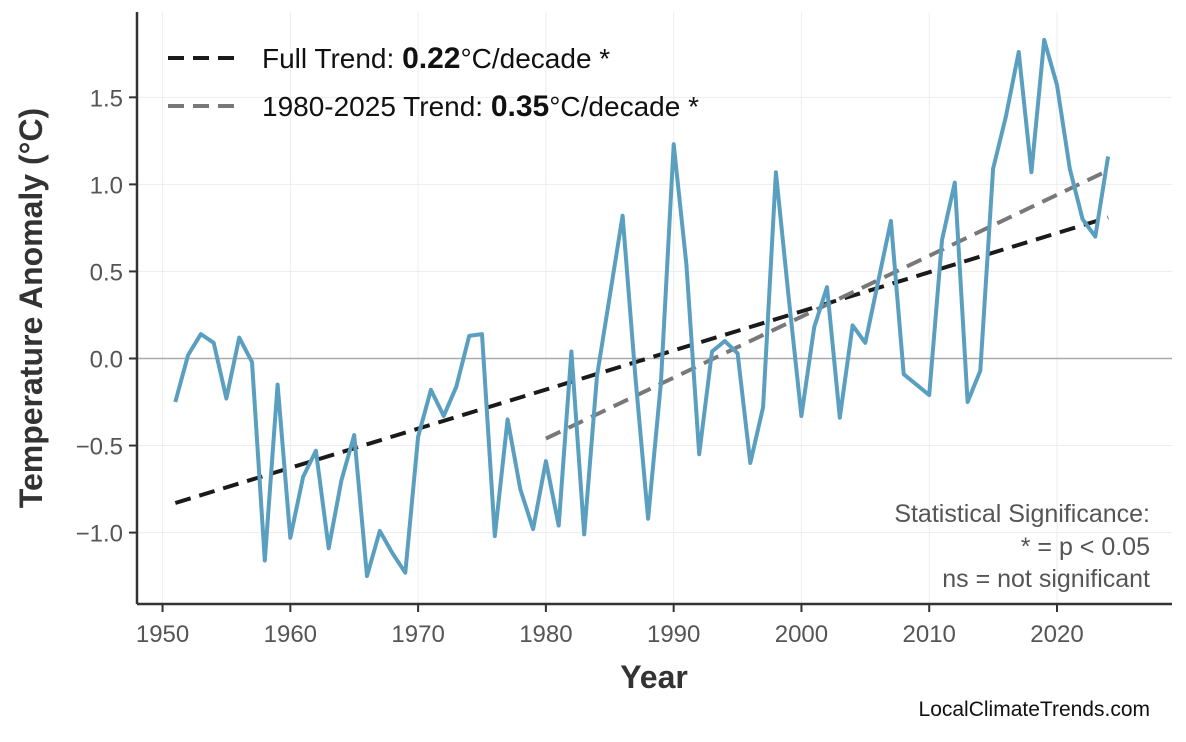 The width and height of the screenshot is (1186, 742). I want to click on y-tick-label: 1.0, so click(106, 185).